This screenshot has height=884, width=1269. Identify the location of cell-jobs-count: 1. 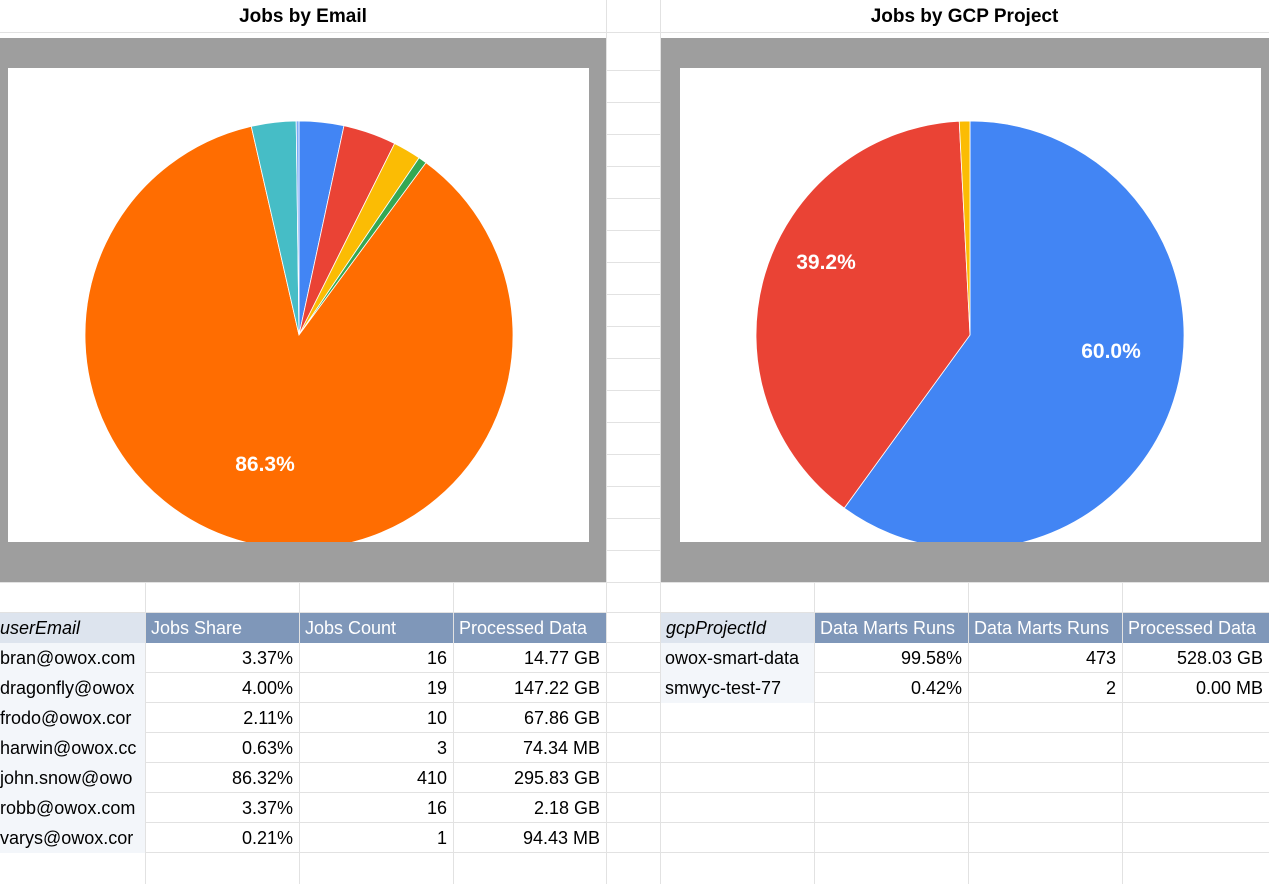
(441, 838).